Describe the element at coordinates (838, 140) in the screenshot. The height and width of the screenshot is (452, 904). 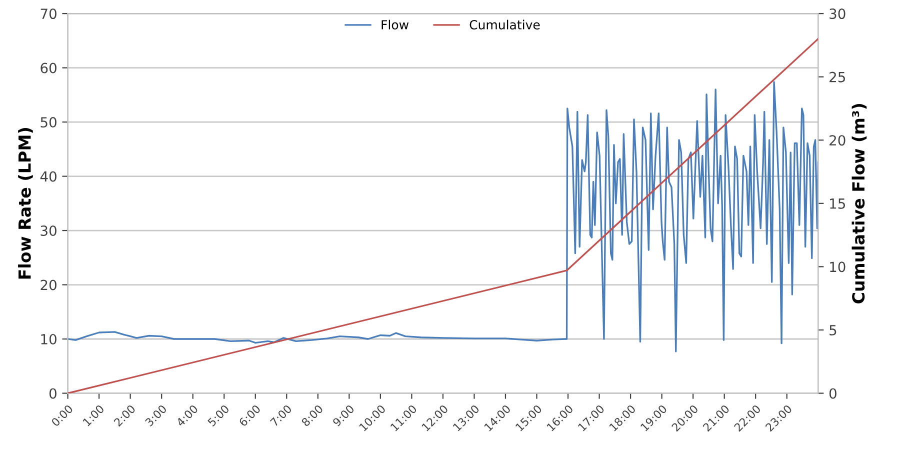
I see `y2-tick-label: 20` at that location.